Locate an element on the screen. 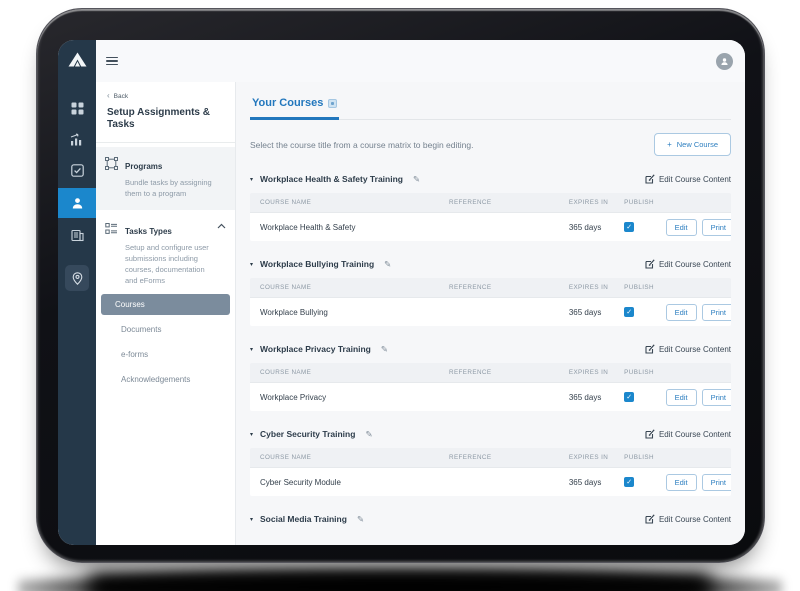  sidebar-item-eforms: e-forms is located at coordinates (135, 354).